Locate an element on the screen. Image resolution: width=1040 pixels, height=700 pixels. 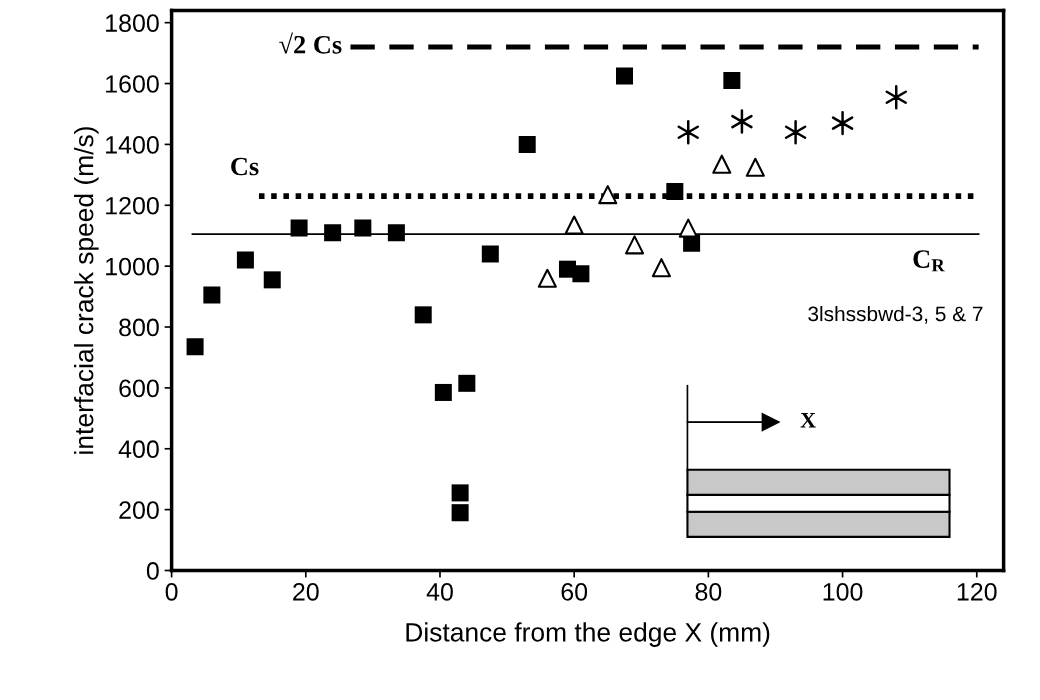
ref-line-label: Cs is located at coordinates (245, 166).